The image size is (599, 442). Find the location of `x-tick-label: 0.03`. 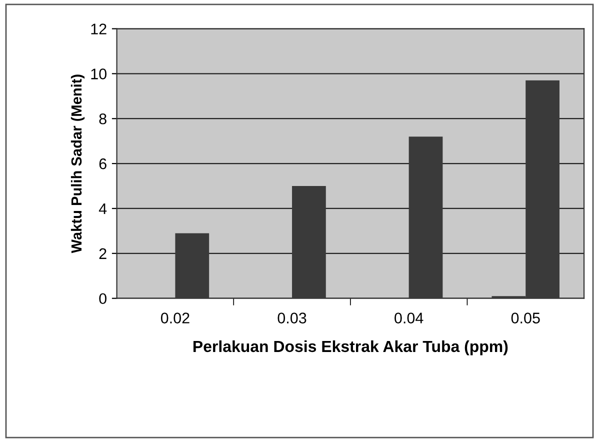

x-tick-label: 0.03 is located at coordinates (292, 318).